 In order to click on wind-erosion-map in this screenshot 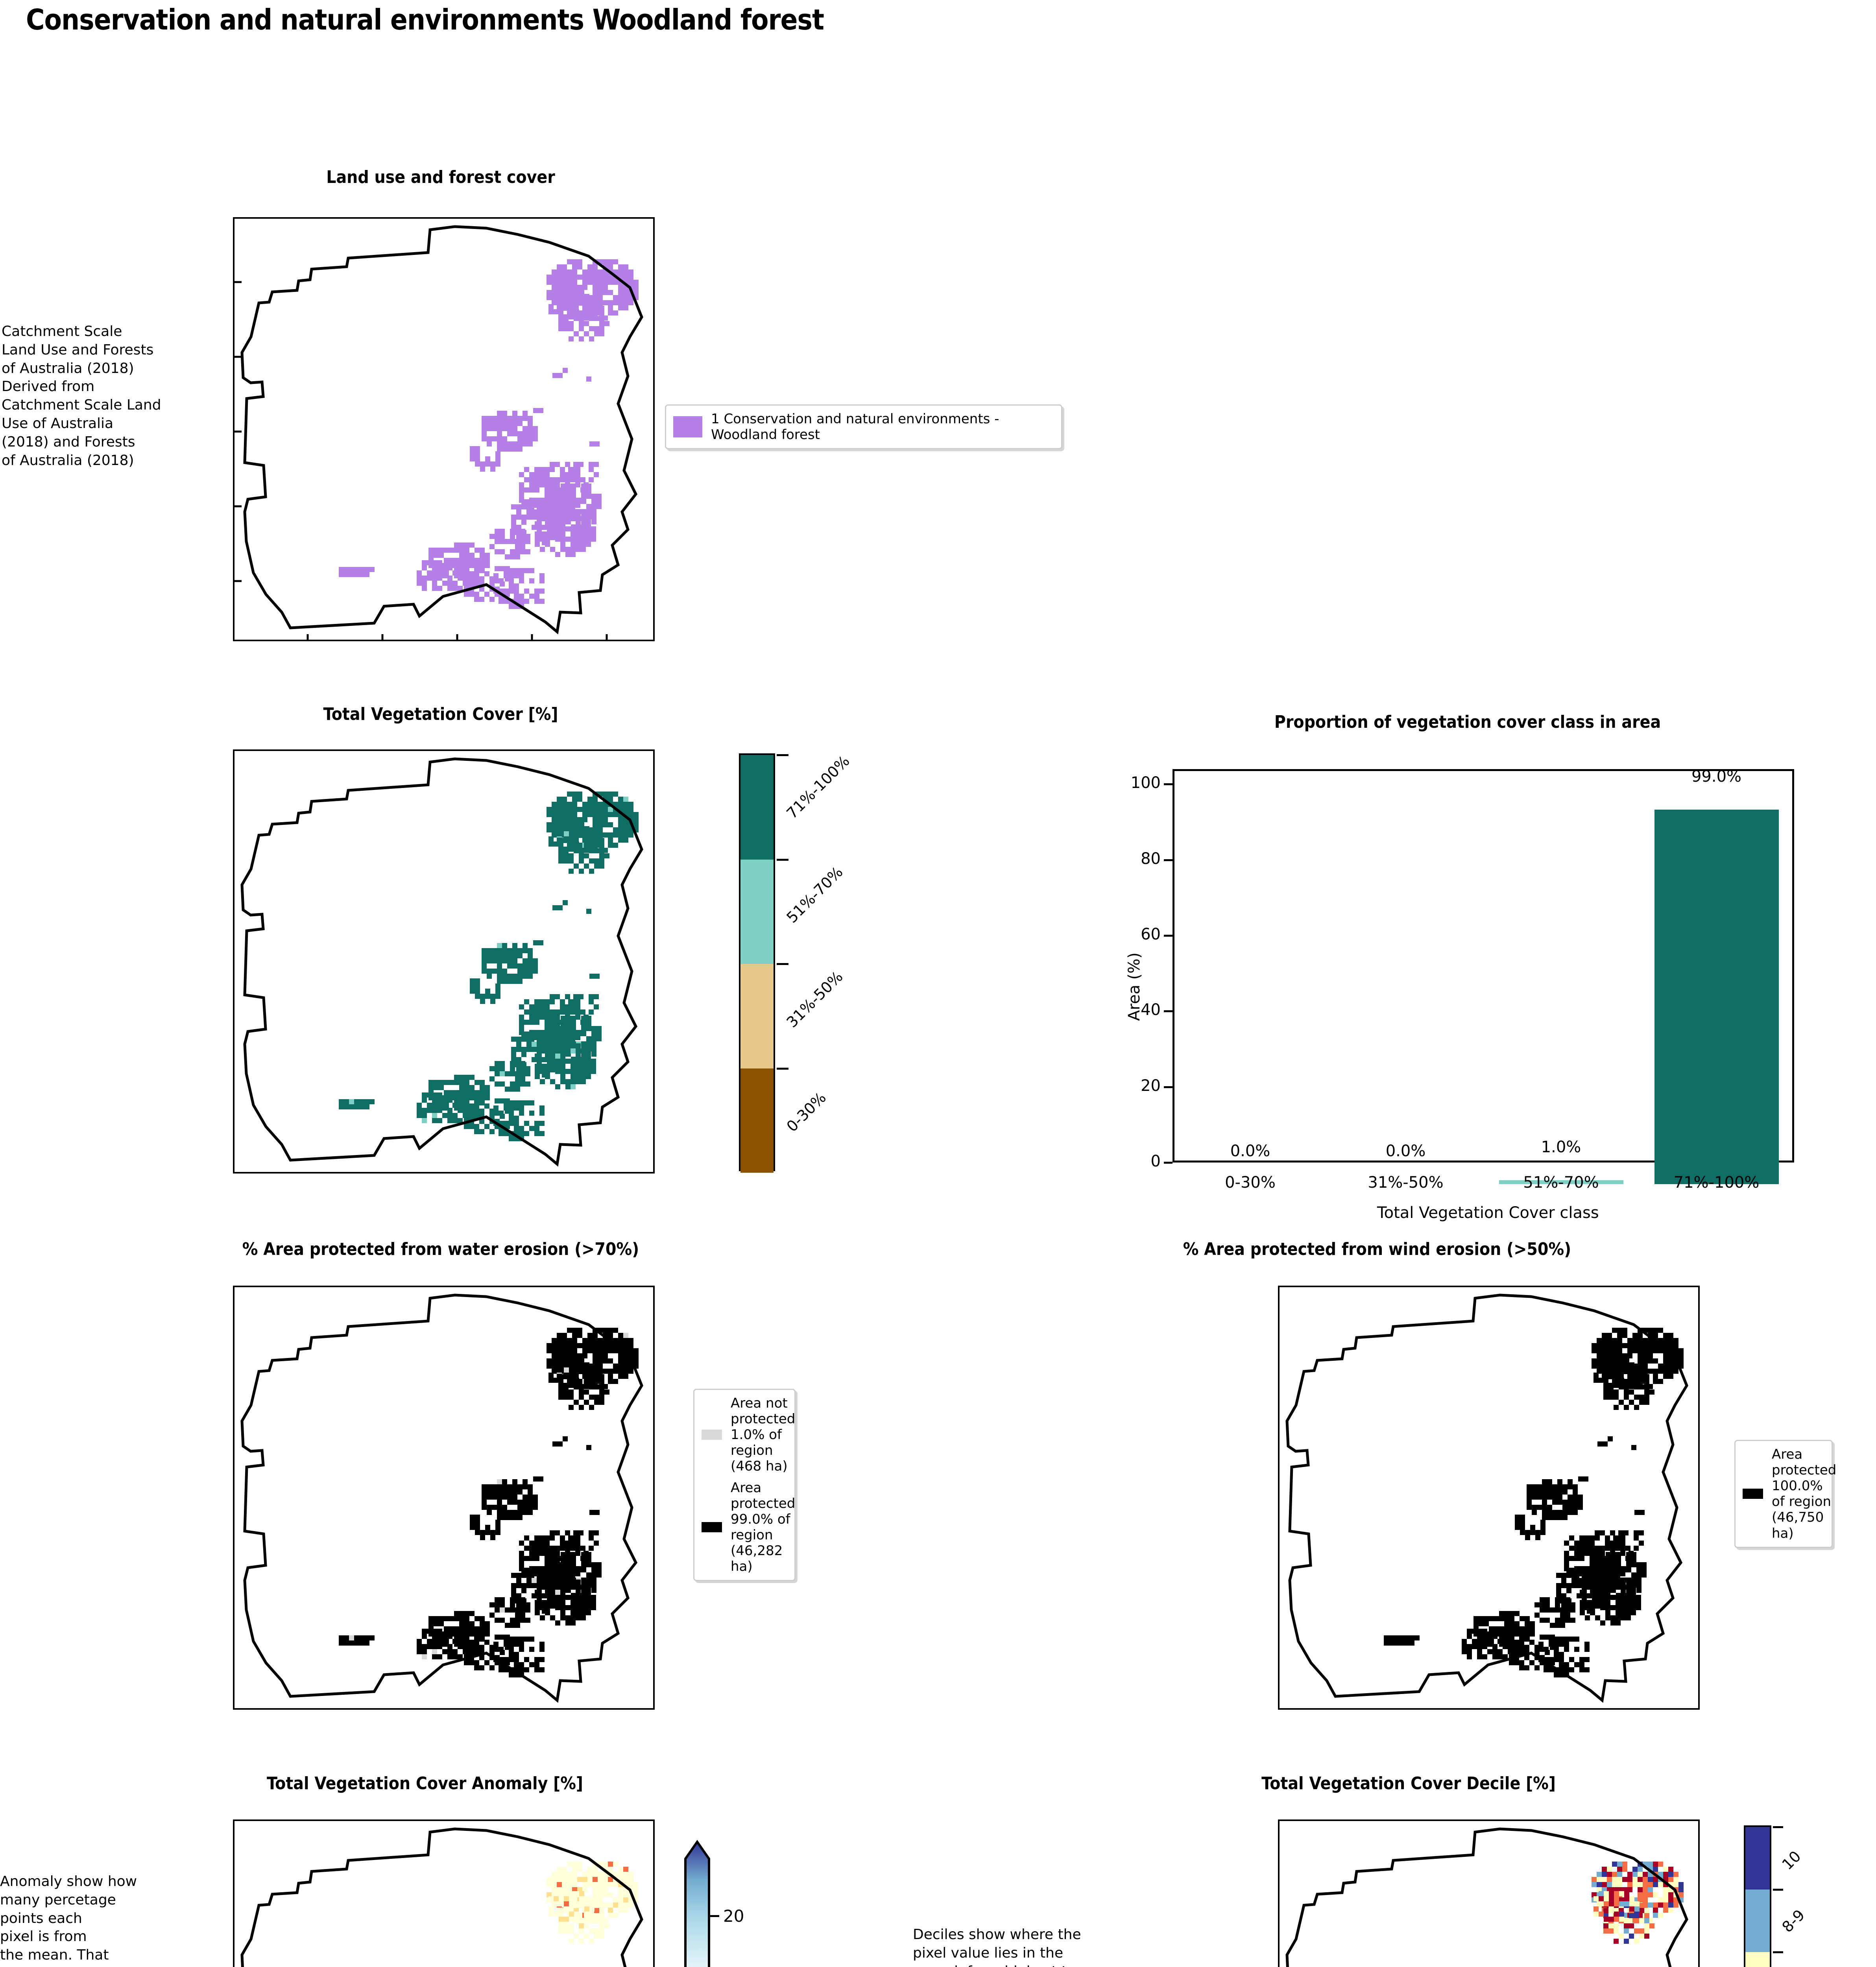, I will do `click(1489, 1498)`.